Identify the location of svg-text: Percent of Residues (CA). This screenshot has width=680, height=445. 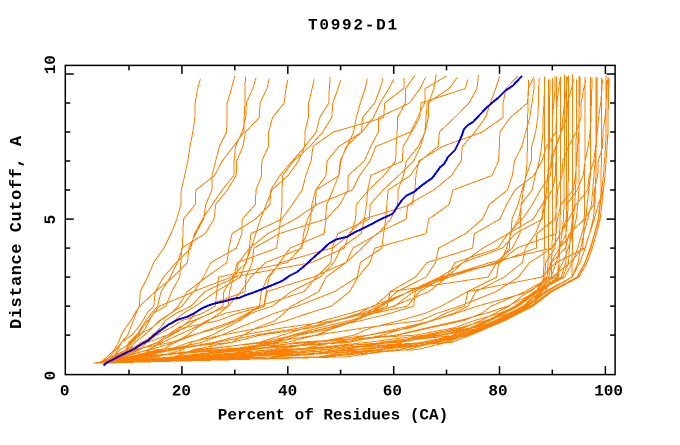
(333, 416).